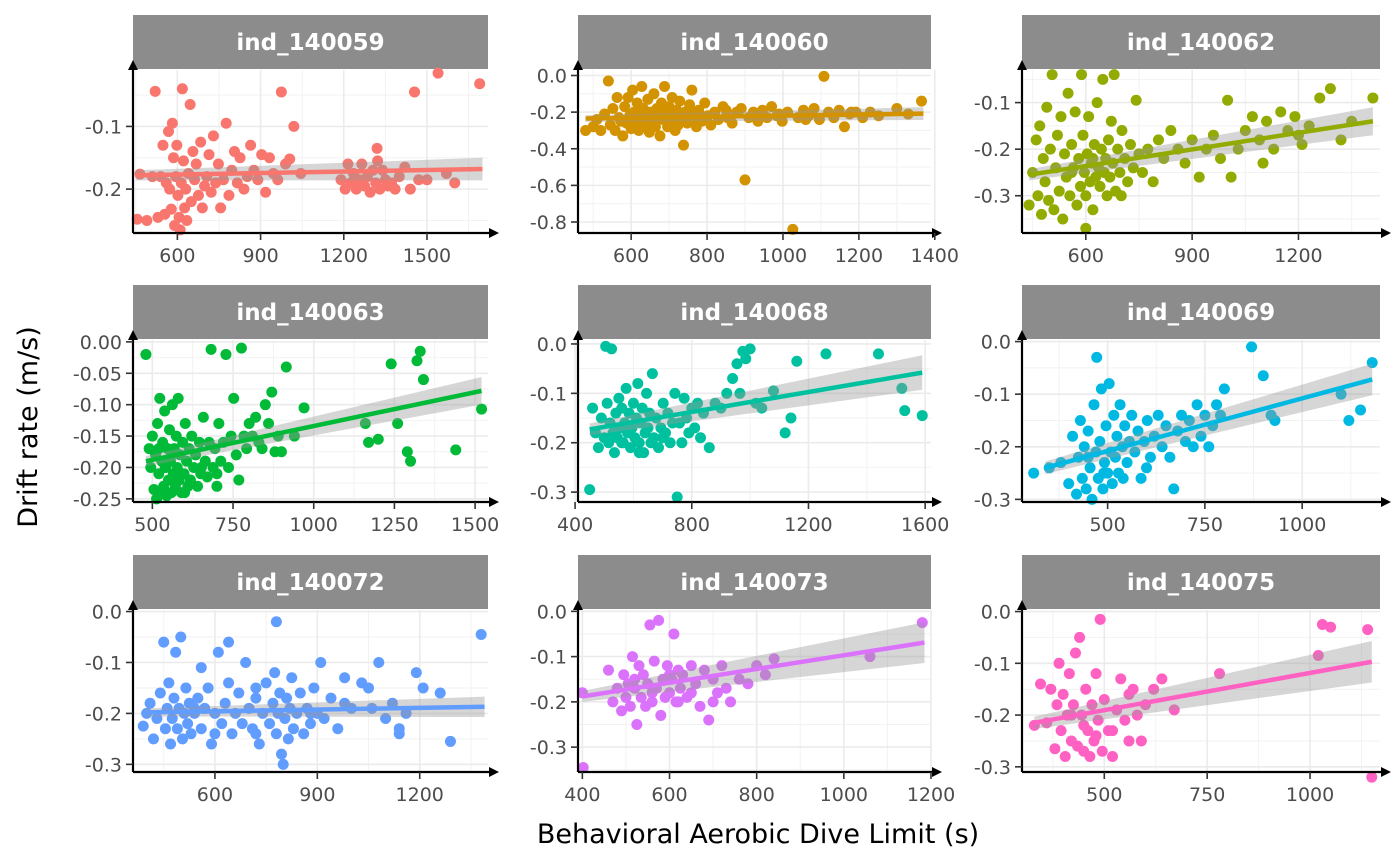 The image size is (1400, 865). What do you see at coordinates (260, 256) in the screenshot?
I see `x-tick-label: 900` at bounding box center [260, 256].